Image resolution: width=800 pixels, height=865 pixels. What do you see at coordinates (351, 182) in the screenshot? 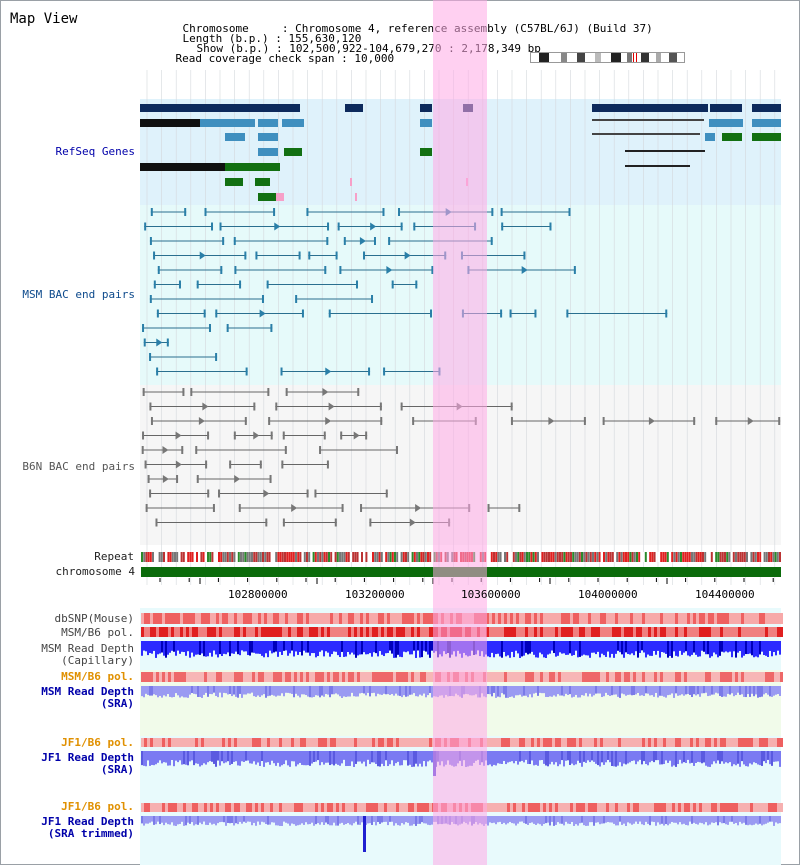
I see `refseq-gene-bar` at bounding box center [351, 182].